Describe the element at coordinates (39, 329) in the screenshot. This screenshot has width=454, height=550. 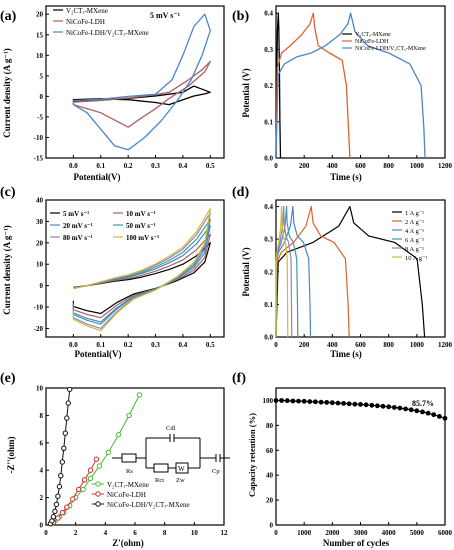
I see `y-tick-label: -20` at that location.